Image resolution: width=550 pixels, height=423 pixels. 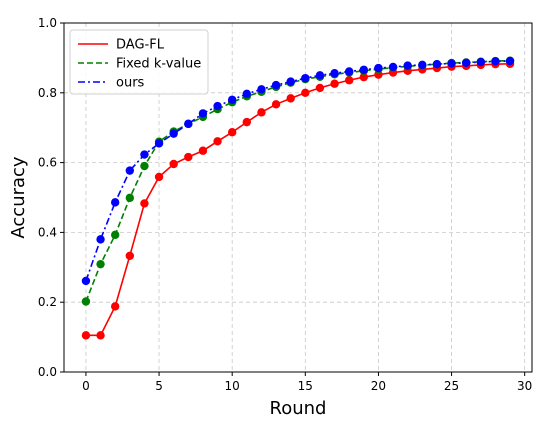 What do you see at coordinates (232, 386) in the screenshot?
I see `x-tick-label: 10` at bounding box center [232, 386].